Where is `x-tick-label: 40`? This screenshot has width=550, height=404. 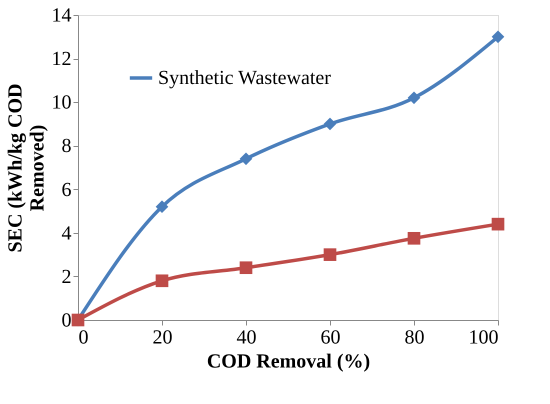
x-tick-label: 40 is located at coordinates (246, 337).